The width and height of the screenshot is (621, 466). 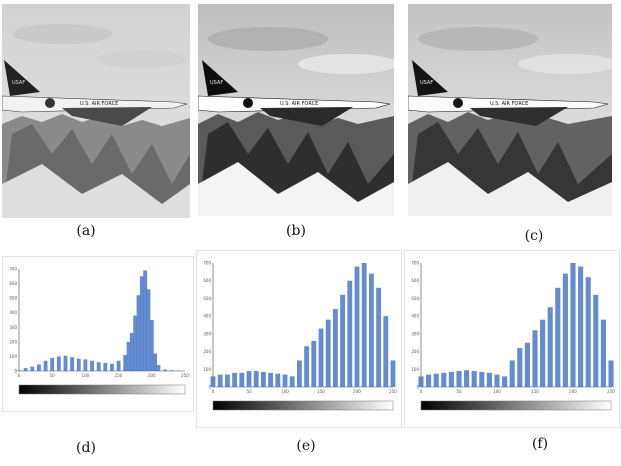 I want to click on caption-f: (f), so click(x=540, y=444).